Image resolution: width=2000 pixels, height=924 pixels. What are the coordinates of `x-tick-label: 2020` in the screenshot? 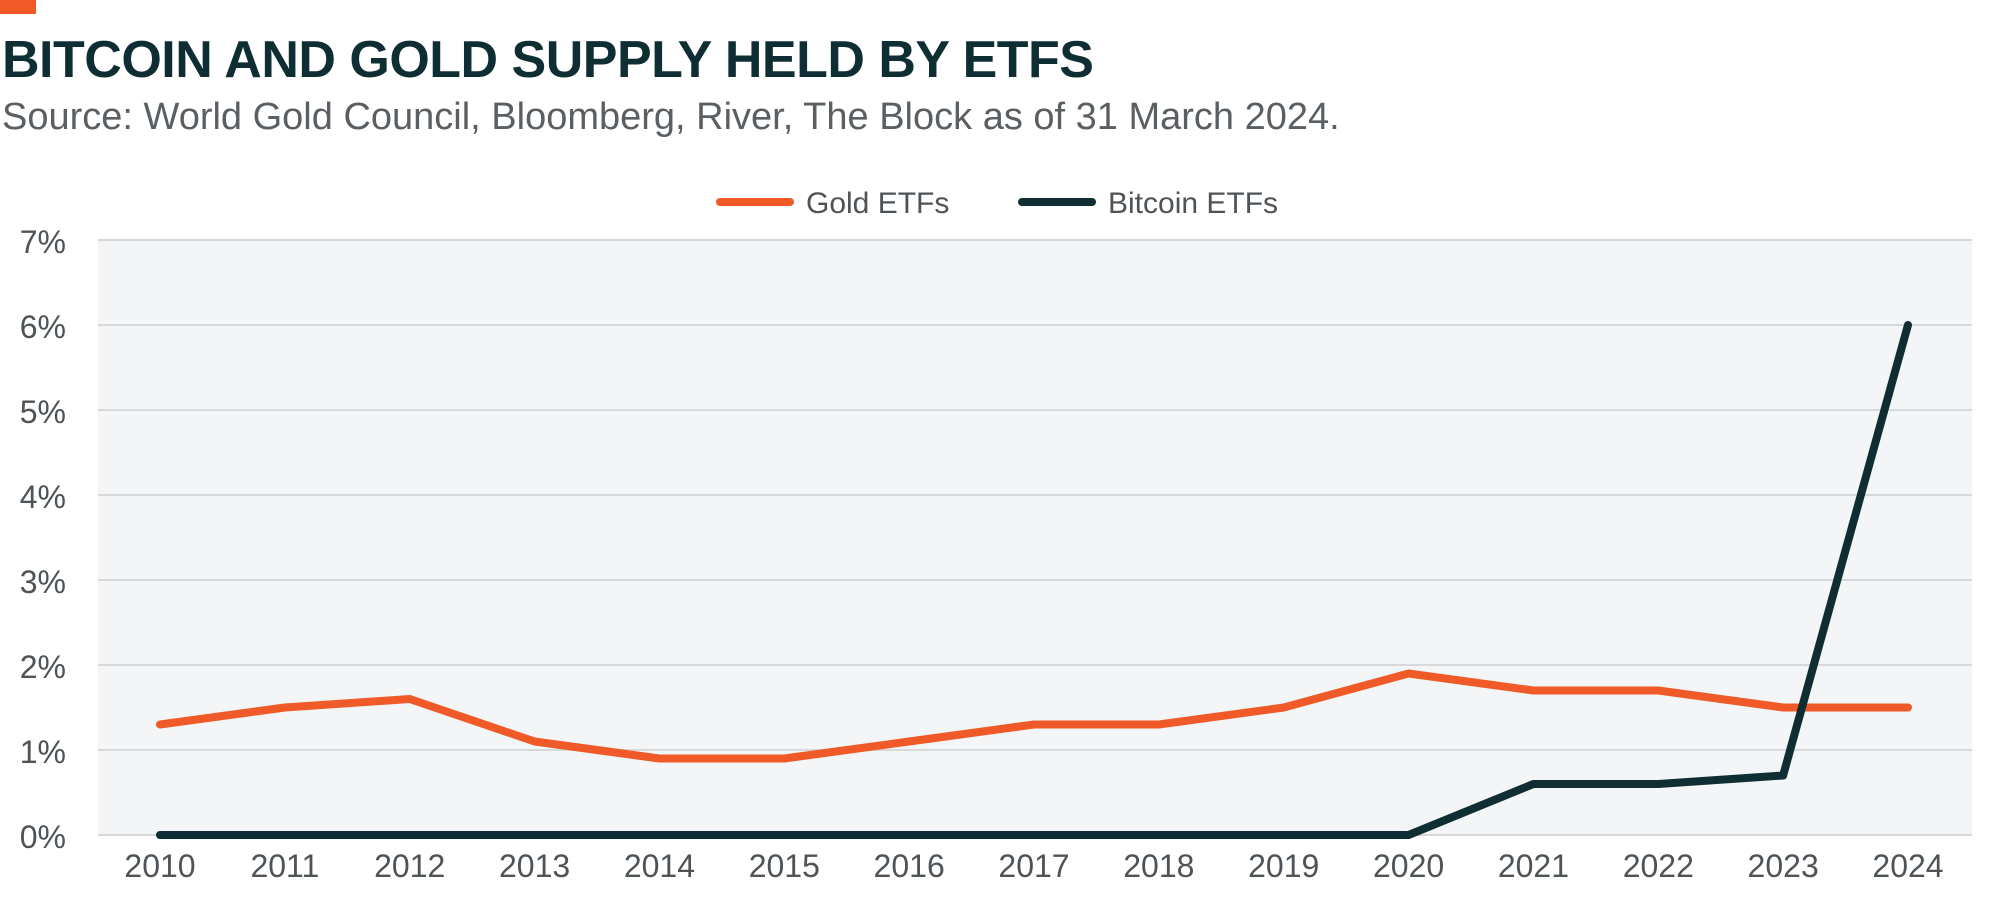 It's located at (1408, 866).